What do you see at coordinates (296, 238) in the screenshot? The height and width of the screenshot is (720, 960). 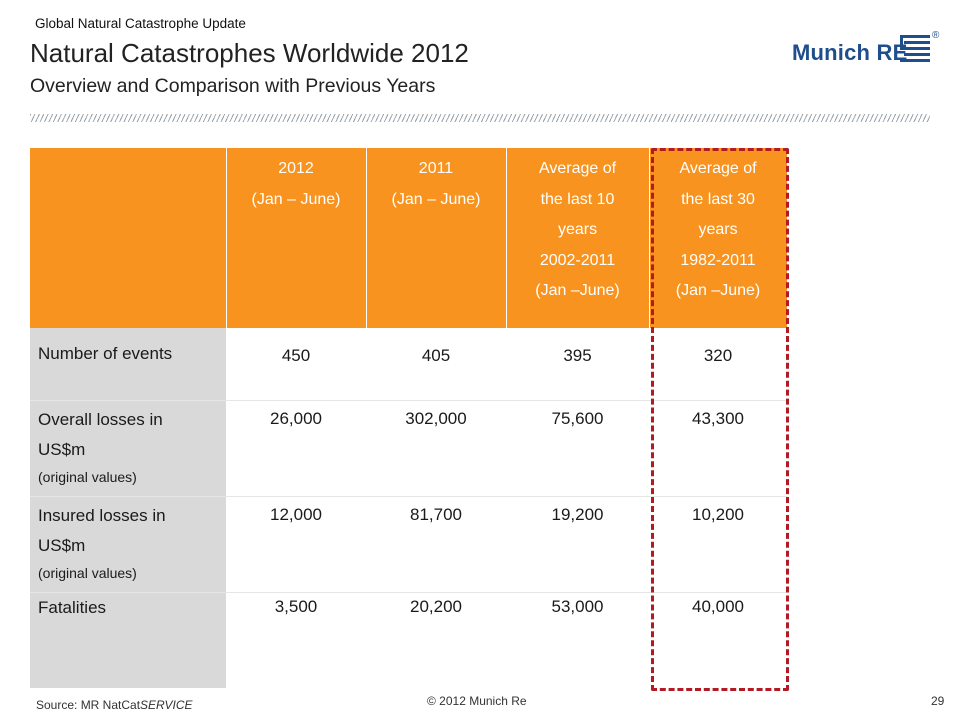 I see `column-header-2012: 2012 (Jan – June)` at bounding box center [296, 238].